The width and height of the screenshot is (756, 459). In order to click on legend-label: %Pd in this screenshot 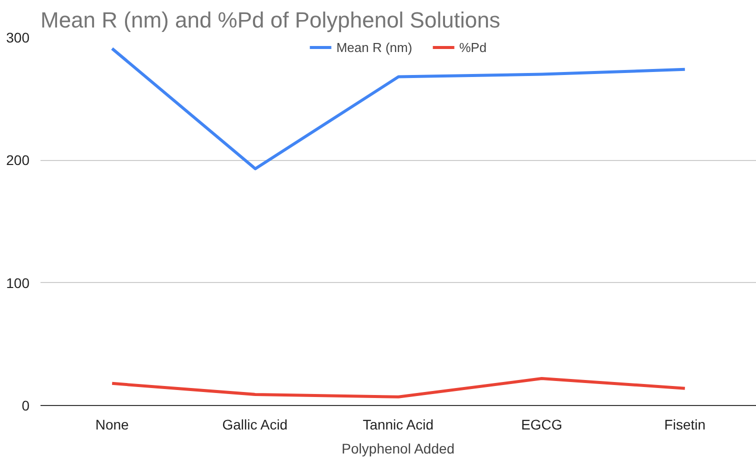, I will do `click(473, 47)`.